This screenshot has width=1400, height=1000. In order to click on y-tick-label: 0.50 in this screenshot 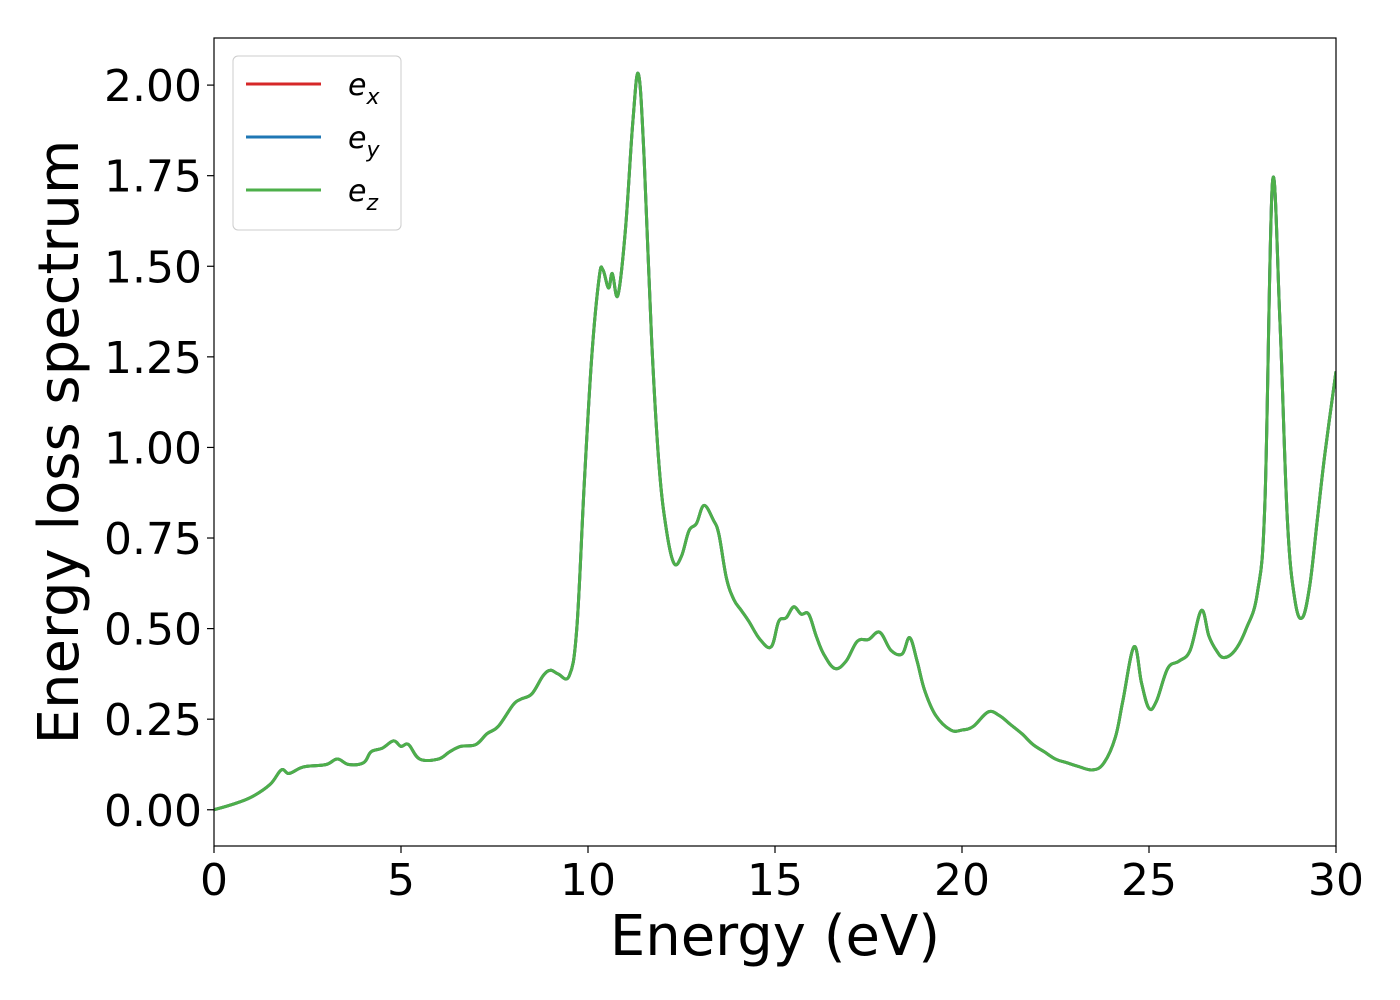, I will do `click(153, 630)`.